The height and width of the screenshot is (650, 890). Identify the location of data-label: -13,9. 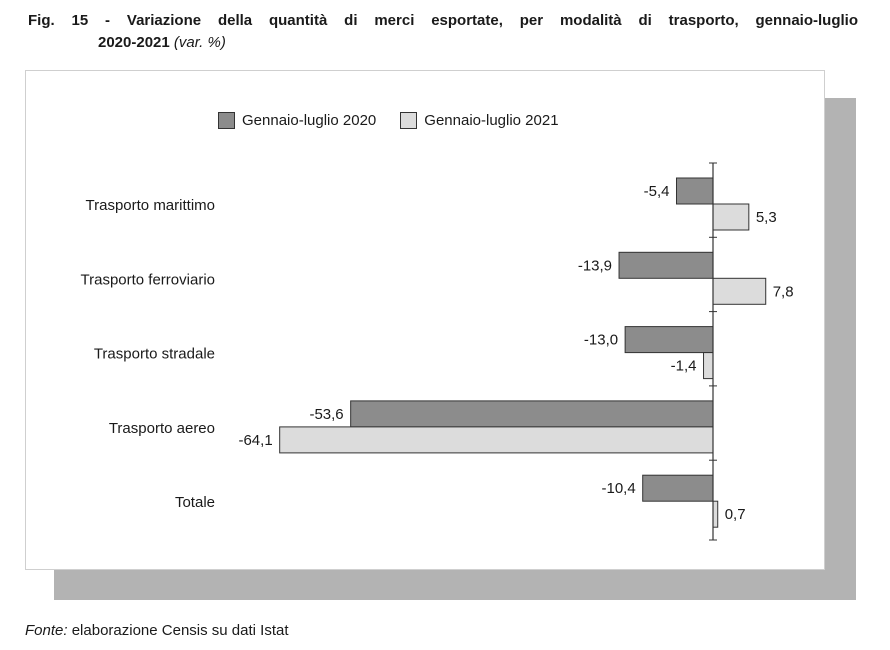
(595, 265).